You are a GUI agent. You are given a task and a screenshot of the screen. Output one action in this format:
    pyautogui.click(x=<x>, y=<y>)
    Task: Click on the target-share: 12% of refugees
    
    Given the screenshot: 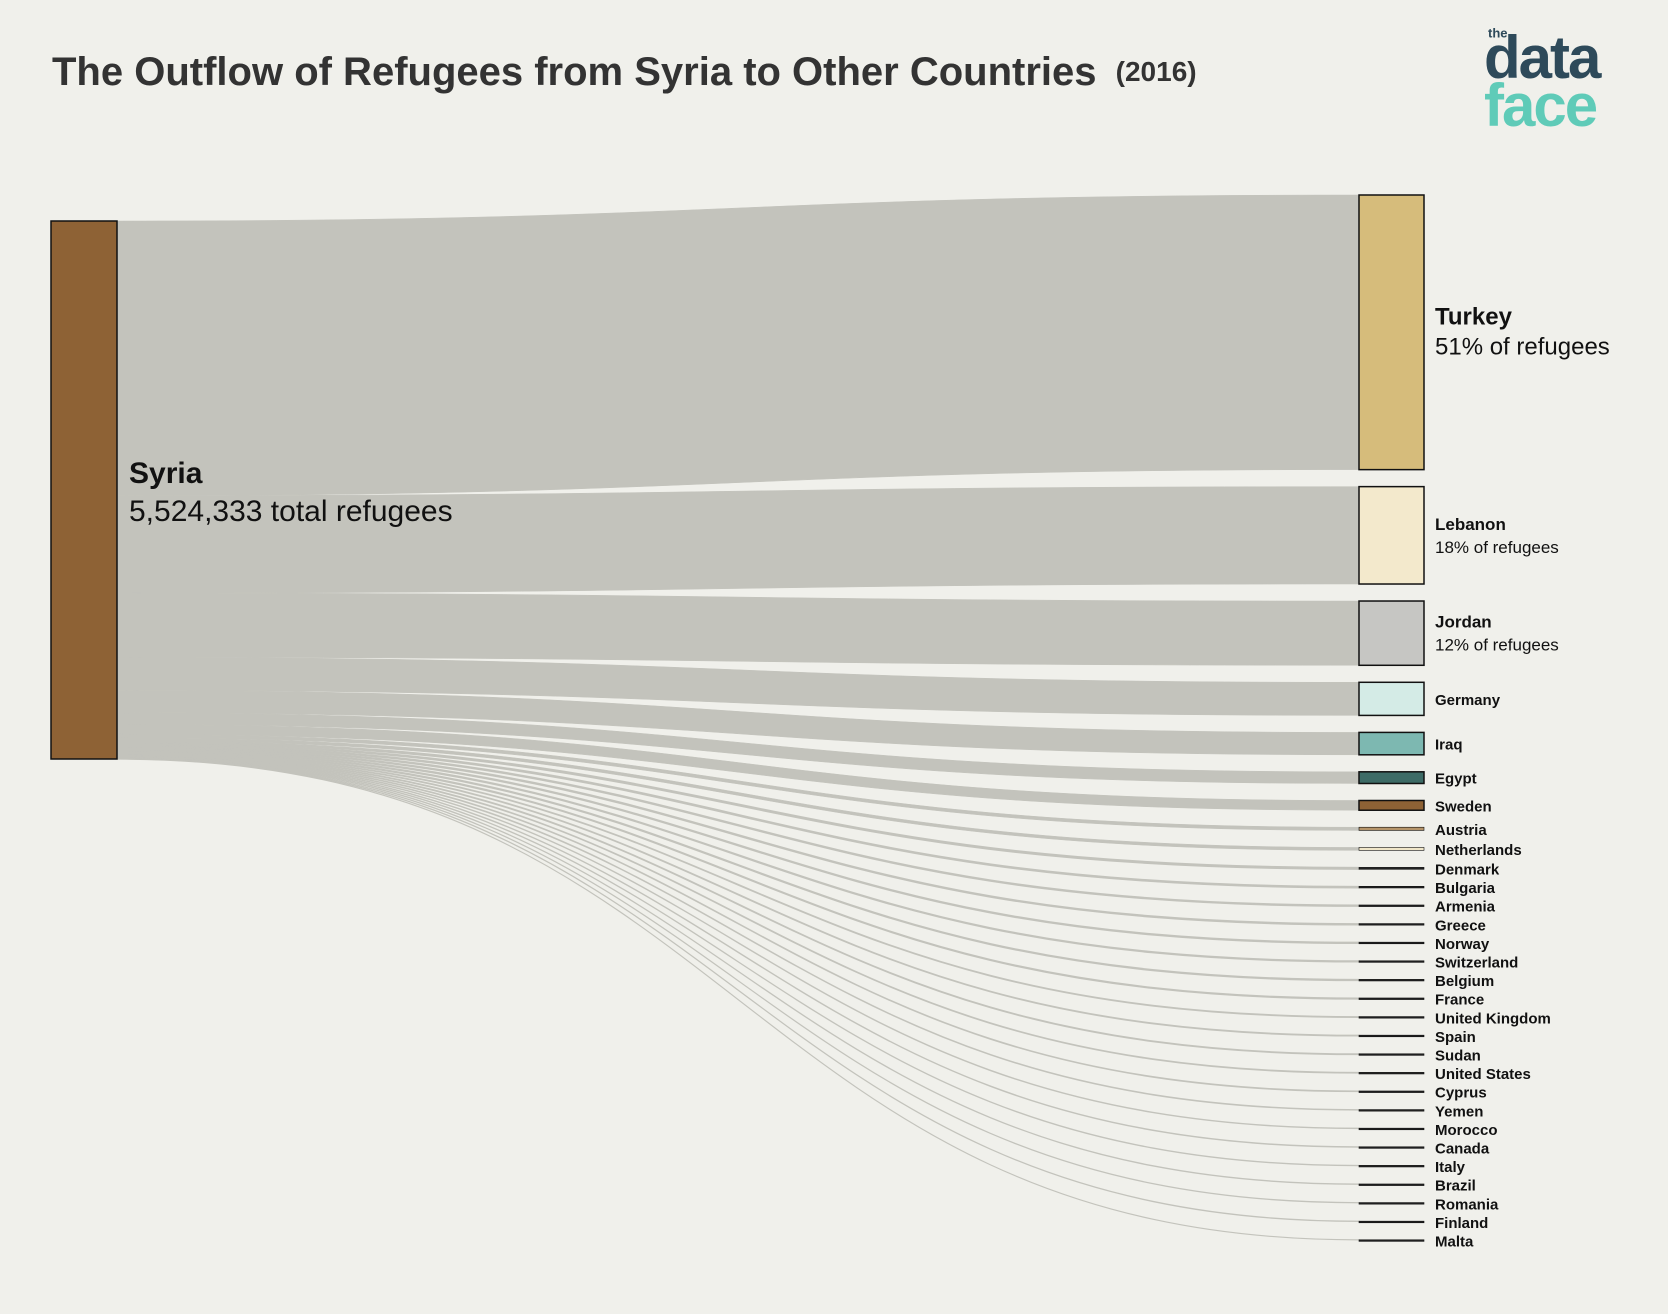 What is the action you would take?
    pyautogui.click(x=1497, y=645)
    